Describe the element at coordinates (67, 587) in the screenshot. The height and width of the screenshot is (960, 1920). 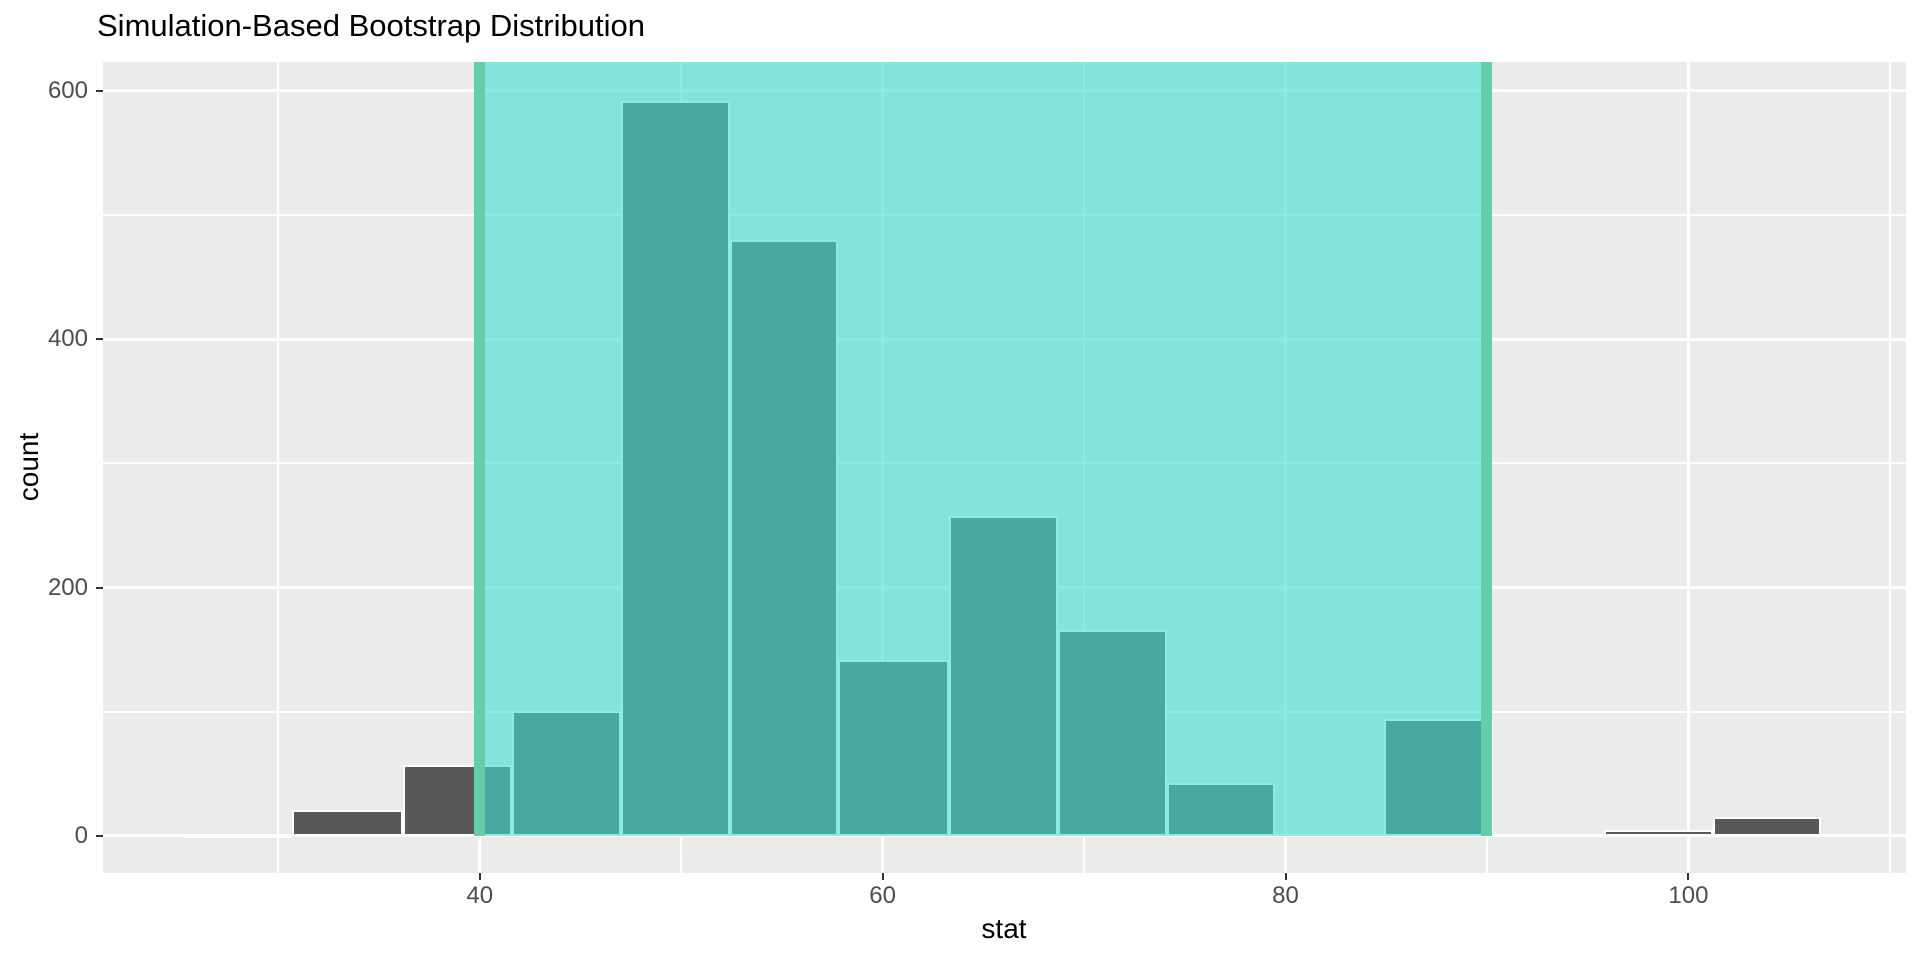
I see `y-tick-label: 200` at that location.